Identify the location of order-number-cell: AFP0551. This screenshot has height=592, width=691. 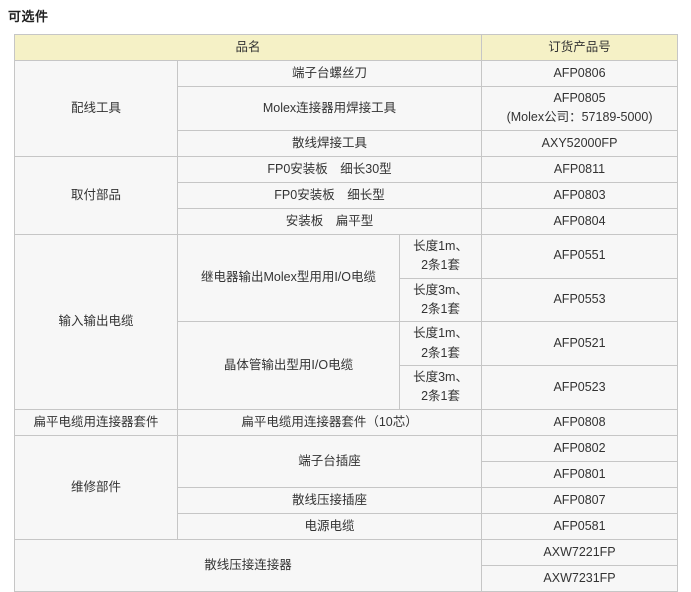
(580, 256).